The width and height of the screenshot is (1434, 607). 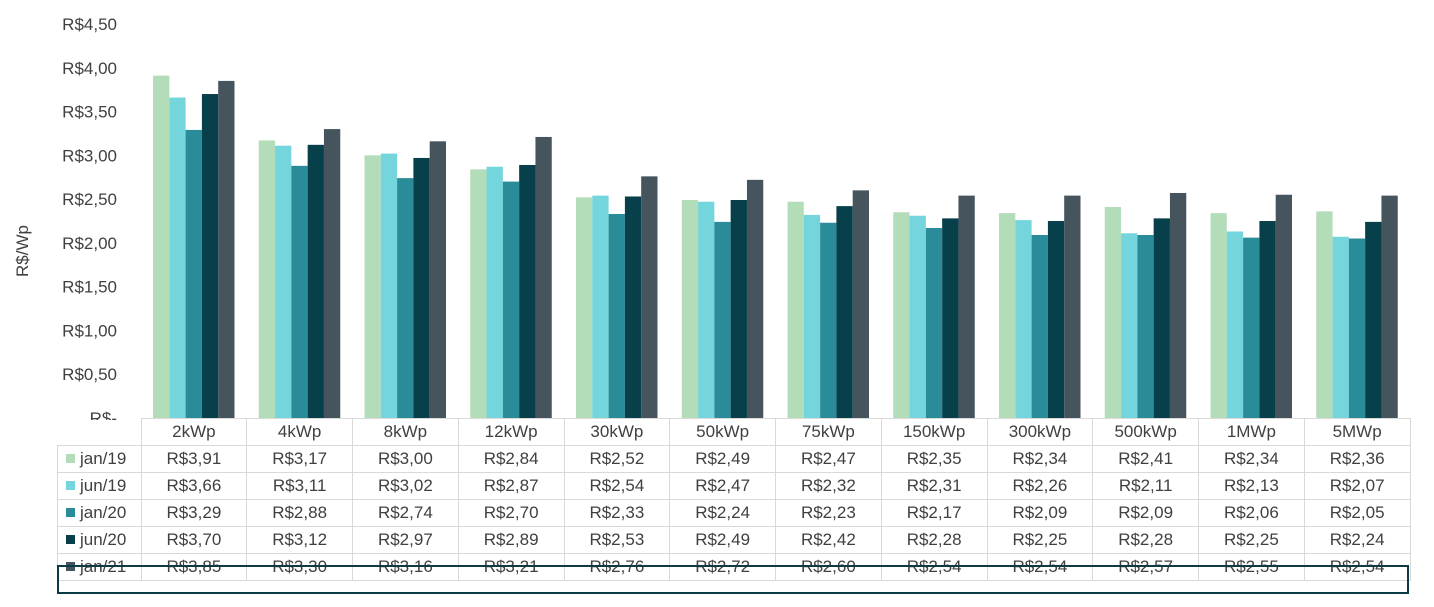 What do you see at coordinates (299, 513) in the screenshot?
I see `data-label: R$2,88` at bounding box center [299, 513].